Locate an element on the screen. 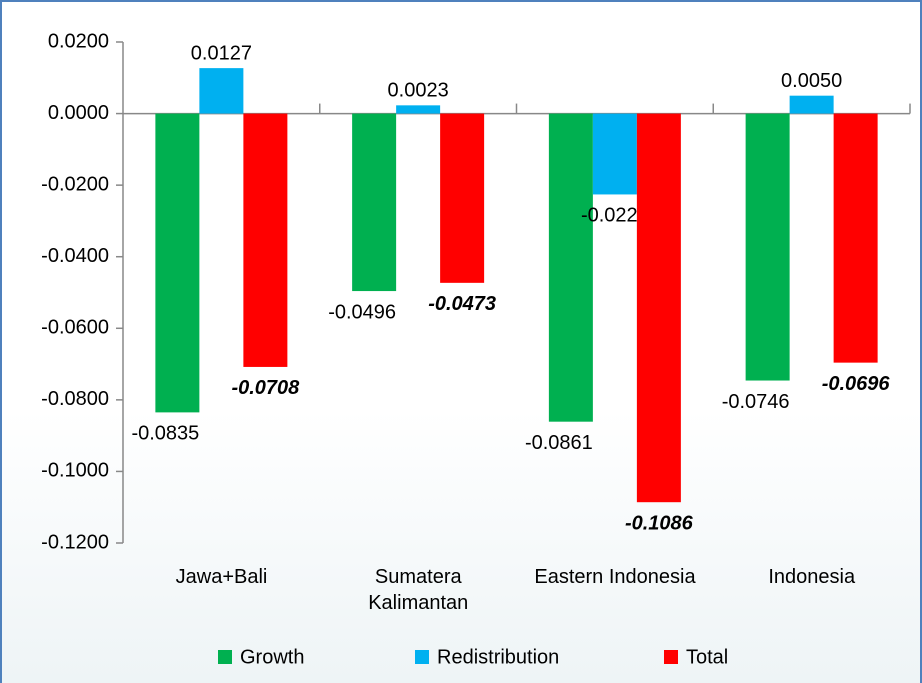 This screenshot has height=683, width=922. x-tick-label: Indonesia is located at coordinates (812, 577).